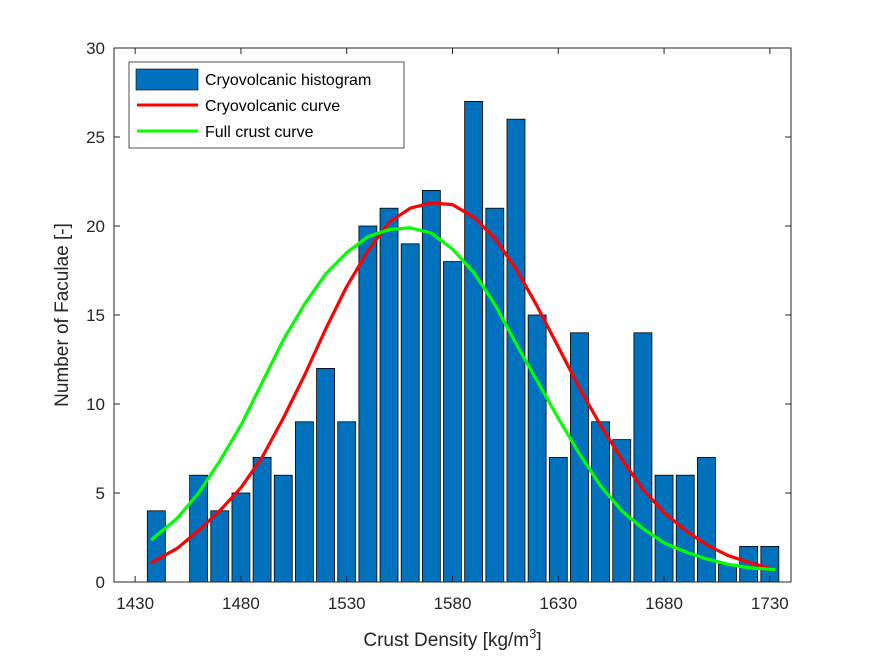 This screenshot has width=875, height=656. Describe the element at coordinates (259, 132) in the screenshot. I see `legend-label-full-crust-curve: Full crust curve` at that location.